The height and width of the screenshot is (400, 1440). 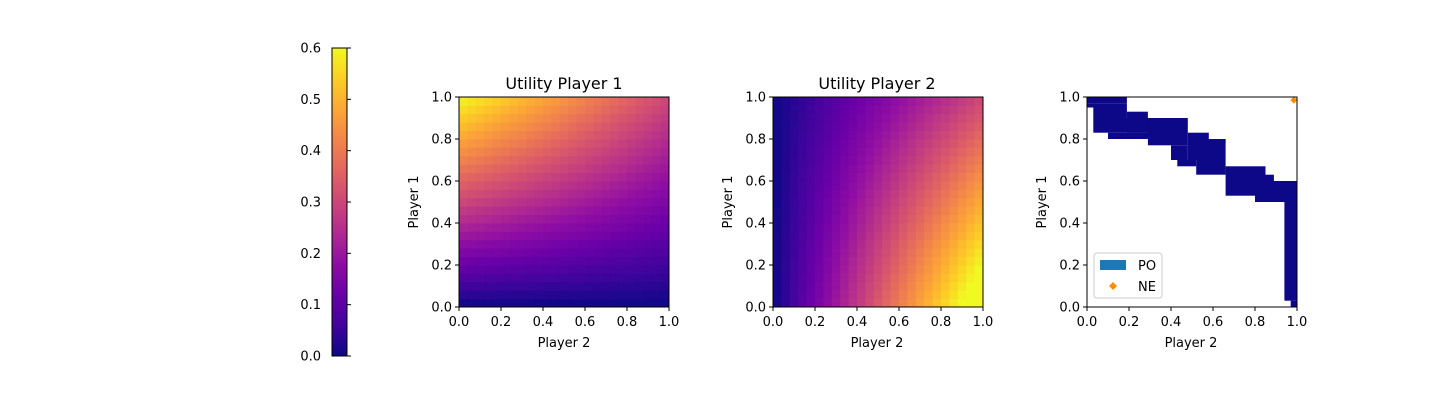 I want to click on utility-player-2-heatmap, so click(x=878, y=202).